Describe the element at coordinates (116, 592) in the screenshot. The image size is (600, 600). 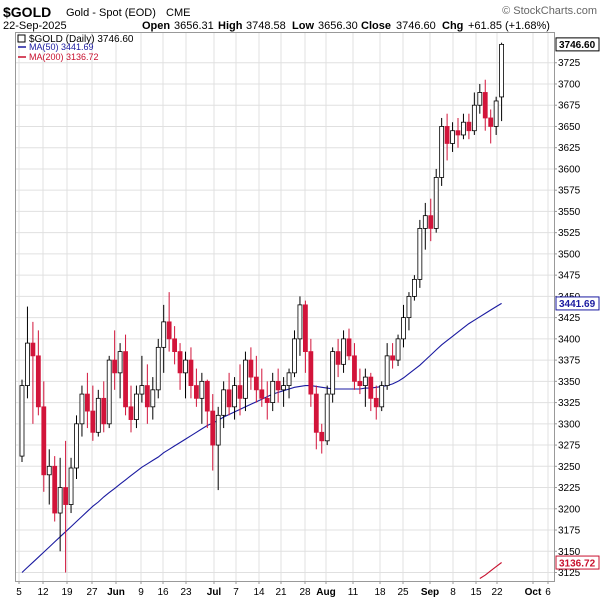
I see `x-tick-label: Jun` at that location.